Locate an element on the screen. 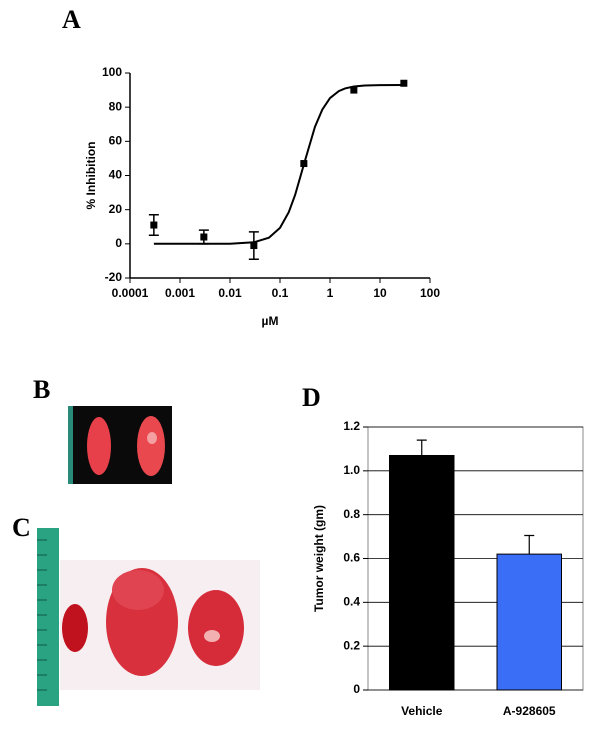  panel-label: A is located at coordinates (71, 19).